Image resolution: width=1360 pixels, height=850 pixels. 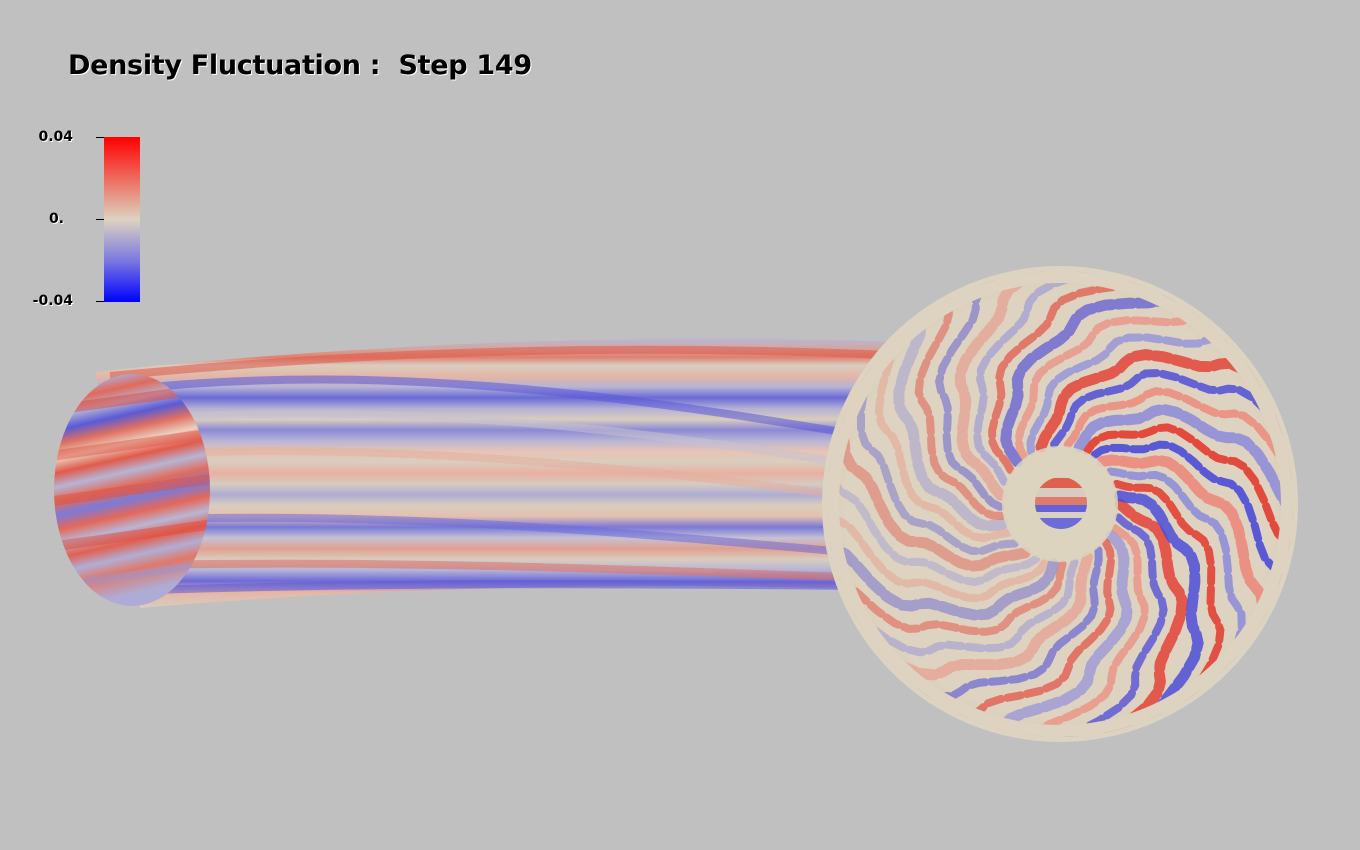 I want to click on colorbar-tick-mid, so click(x=100, y=219).